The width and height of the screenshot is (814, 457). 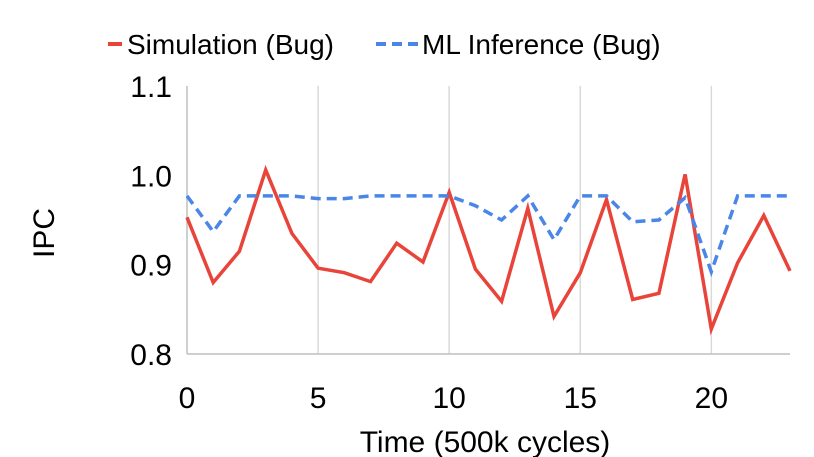 What do you see at coordinates (151, 266) in the screenshot?
I see `y-tick-label-0.9: 0.9` at bounding box center [151, 266].